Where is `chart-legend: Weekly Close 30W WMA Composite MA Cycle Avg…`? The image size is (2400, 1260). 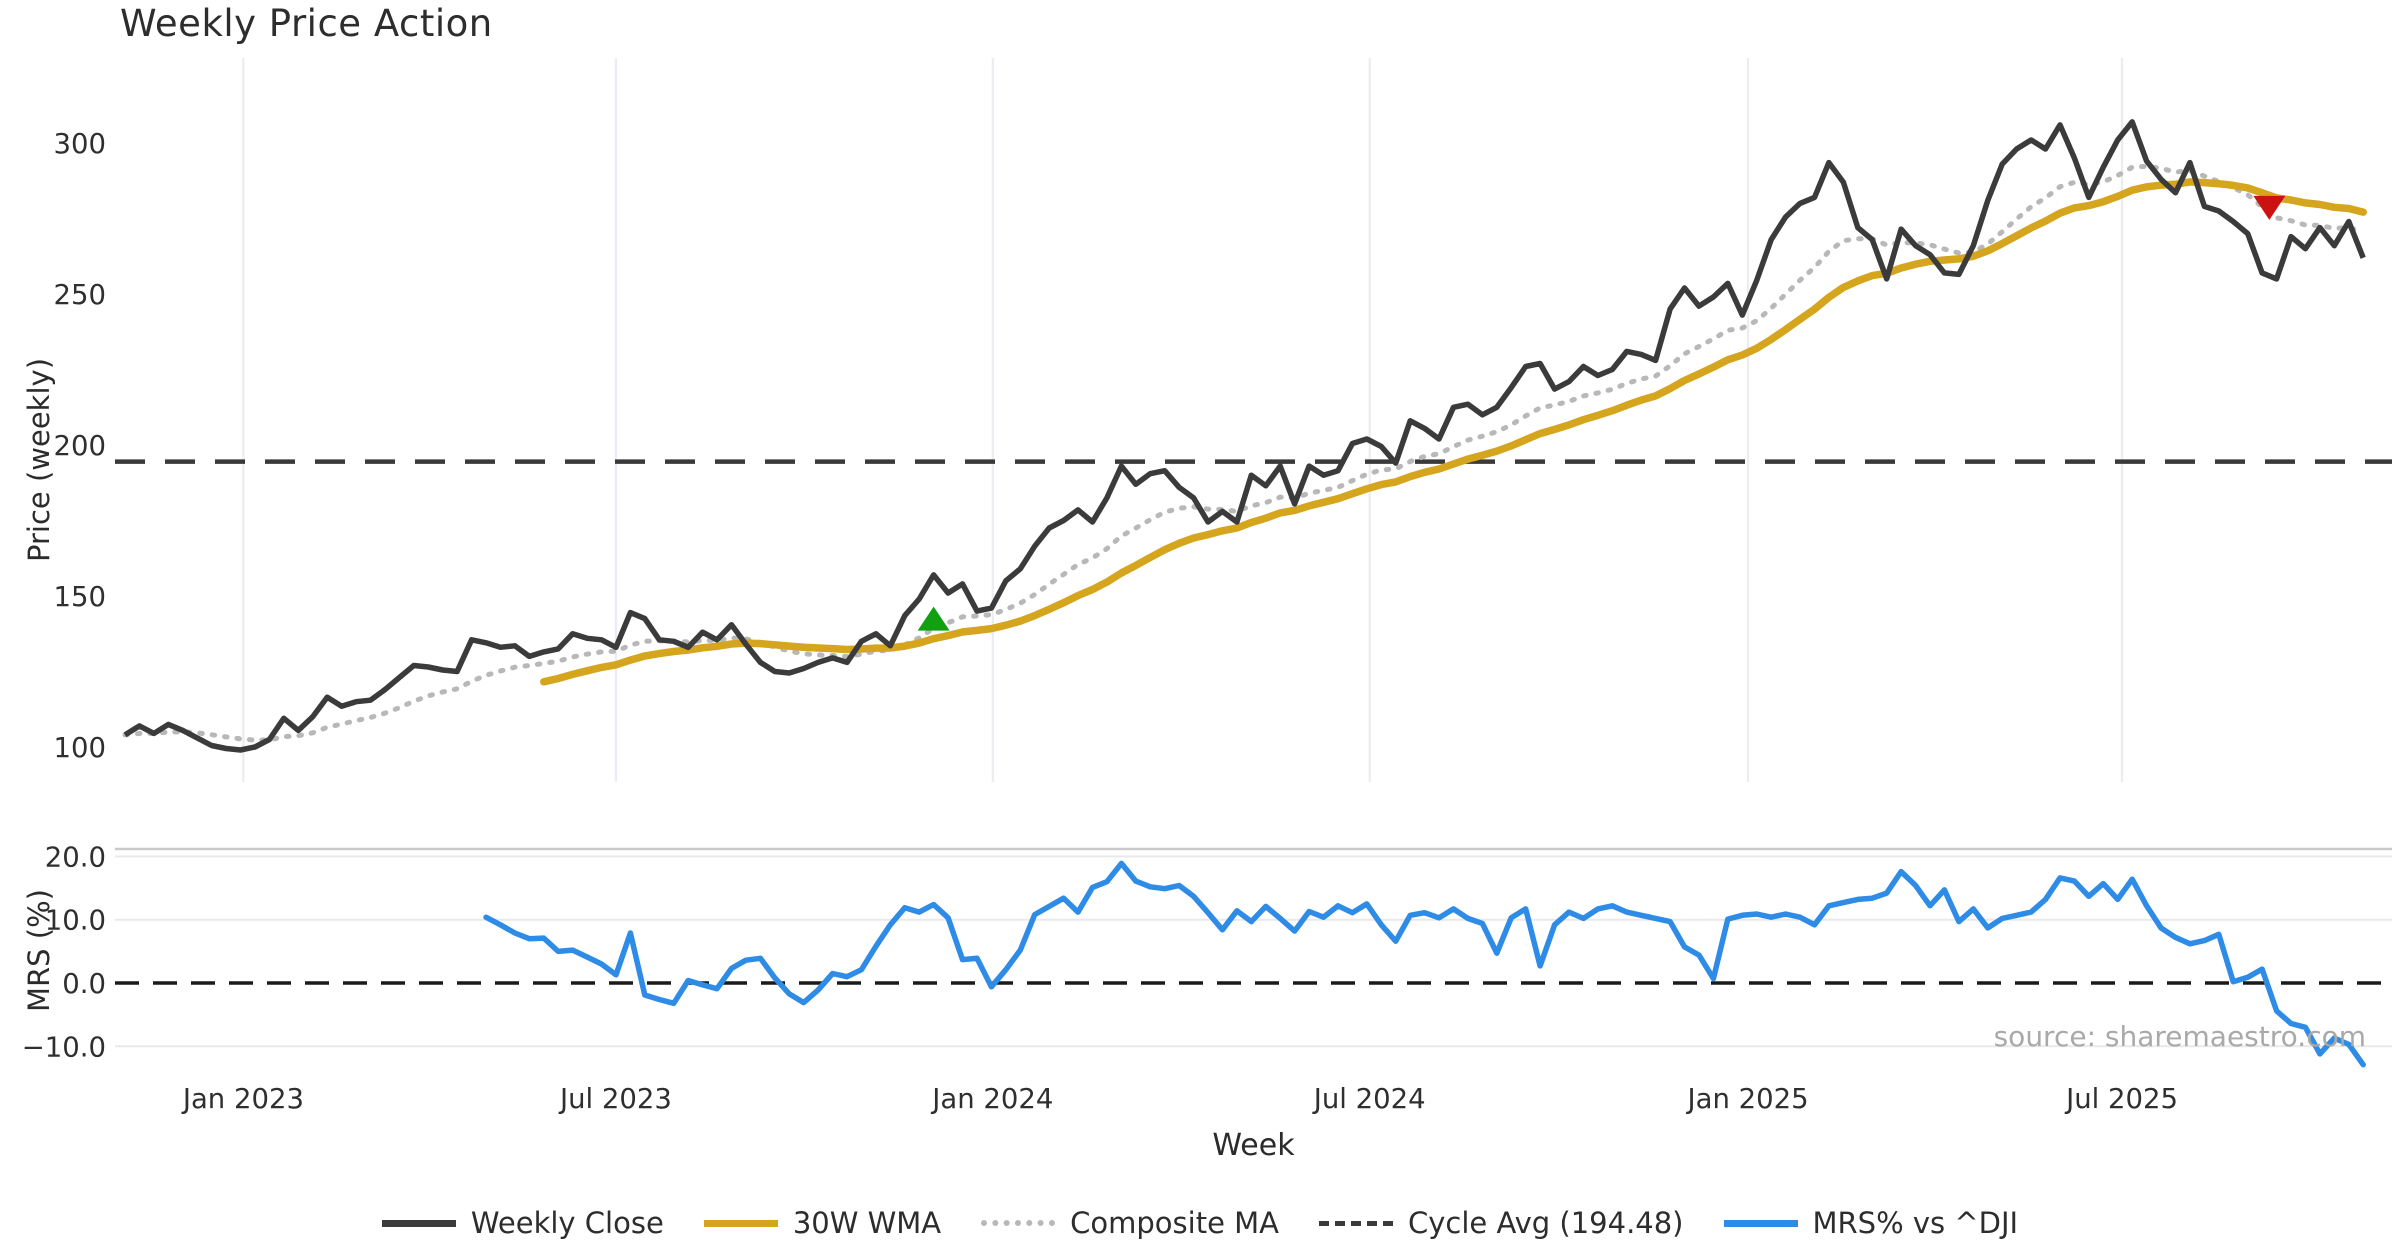 chart-legend: Weekly Close 30W WMA Composite MA Cycle Avg… is located at coordinates (1200, 1223).